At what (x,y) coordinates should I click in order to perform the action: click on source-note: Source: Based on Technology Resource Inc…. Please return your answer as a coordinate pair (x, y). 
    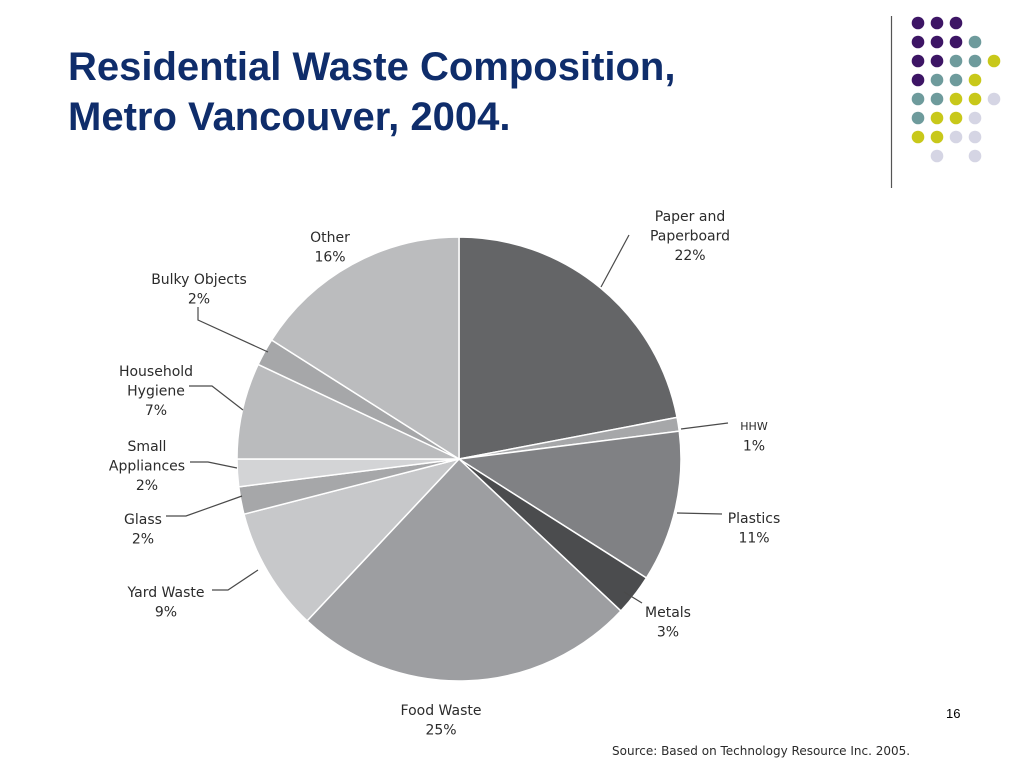
    Looking at the image, I should click on (761, 751).